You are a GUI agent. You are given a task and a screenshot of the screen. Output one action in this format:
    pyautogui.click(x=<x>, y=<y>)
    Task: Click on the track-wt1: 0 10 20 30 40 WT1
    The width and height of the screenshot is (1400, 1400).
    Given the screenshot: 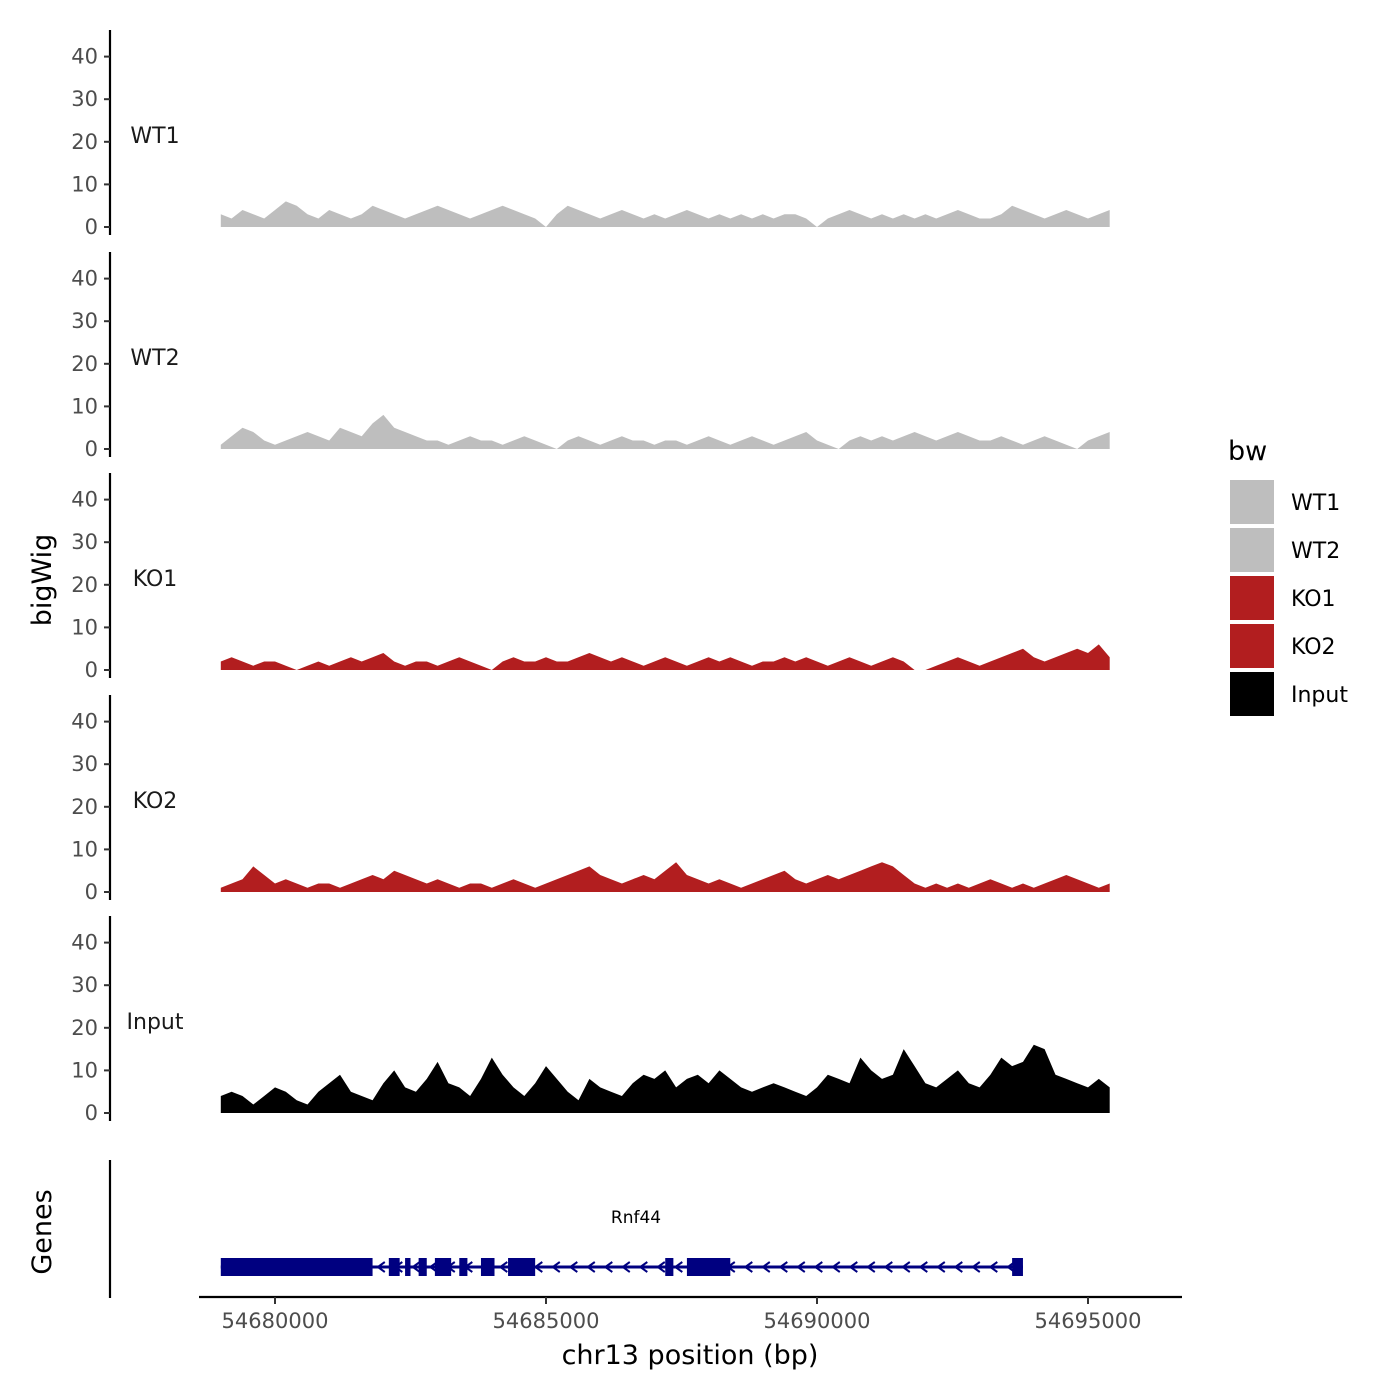 What is the action you would take?
    pyautogui.click(x=590, y=134)
    